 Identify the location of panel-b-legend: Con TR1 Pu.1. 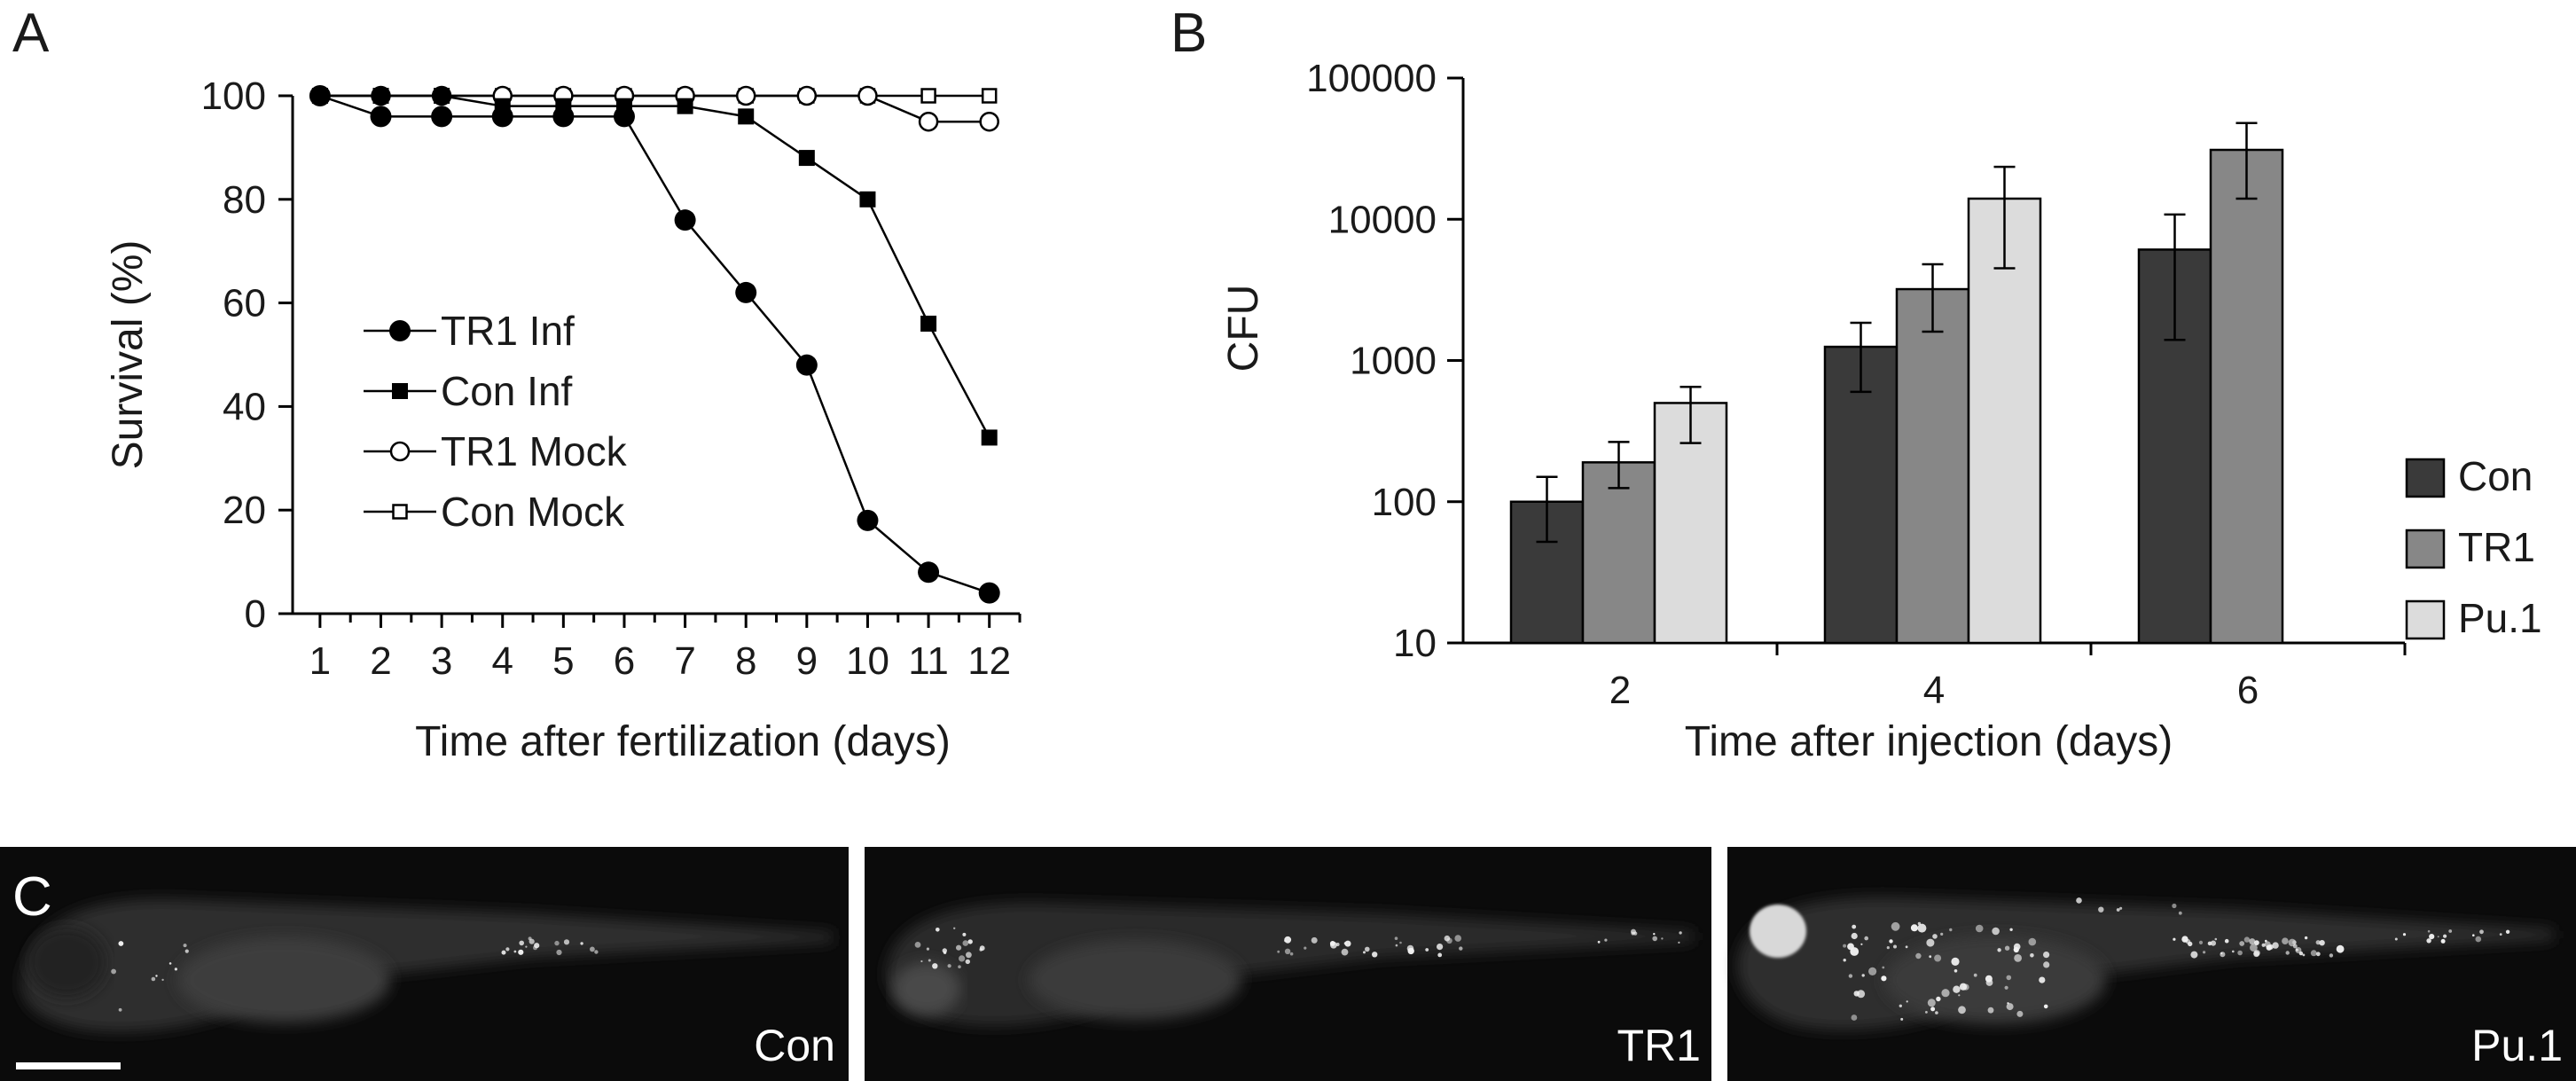
(2473, 547).